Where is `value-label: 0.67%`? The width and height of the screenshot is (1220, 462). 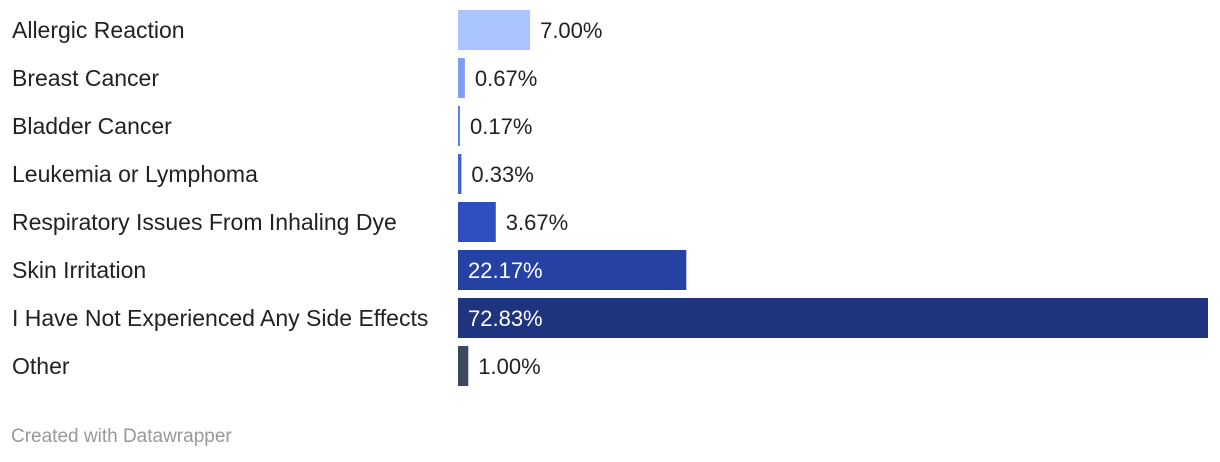 value-label: 0.67% is located at coordinates (506, 78).